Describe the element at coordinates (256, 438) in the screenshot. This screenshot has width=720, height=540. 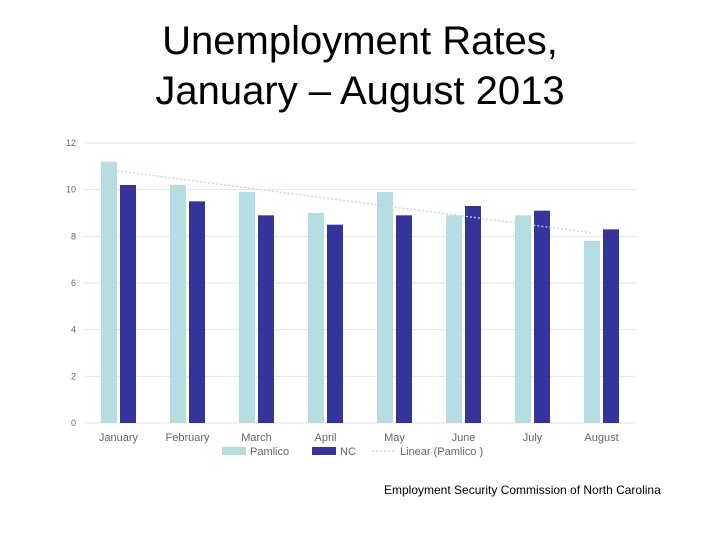
I see `x-tick-label: March` at that location.